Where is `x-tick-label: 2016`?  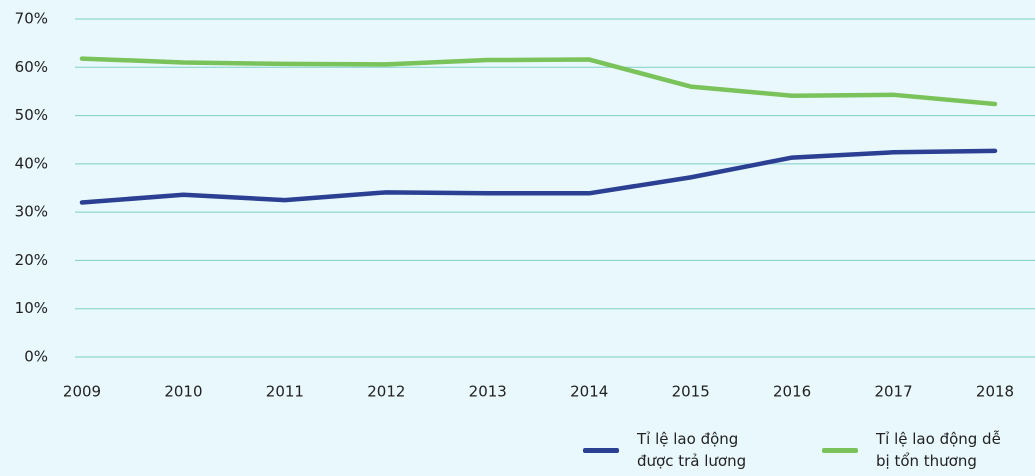 x-tick-label: 2016 is located at coordinates (792, 392).